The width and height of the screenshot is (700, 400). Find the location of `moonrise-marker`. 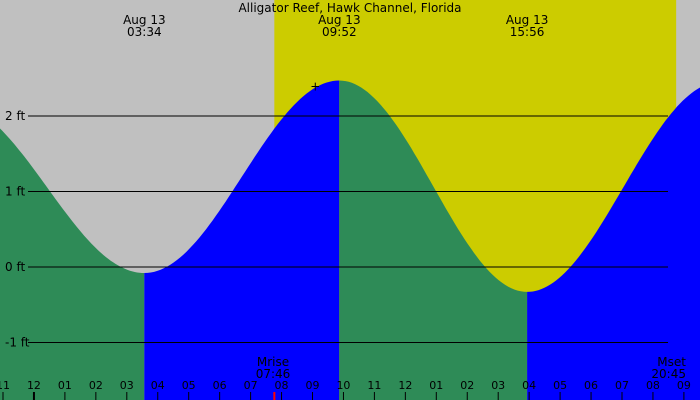

moonrise-marker is located at coordinates (274, 396).